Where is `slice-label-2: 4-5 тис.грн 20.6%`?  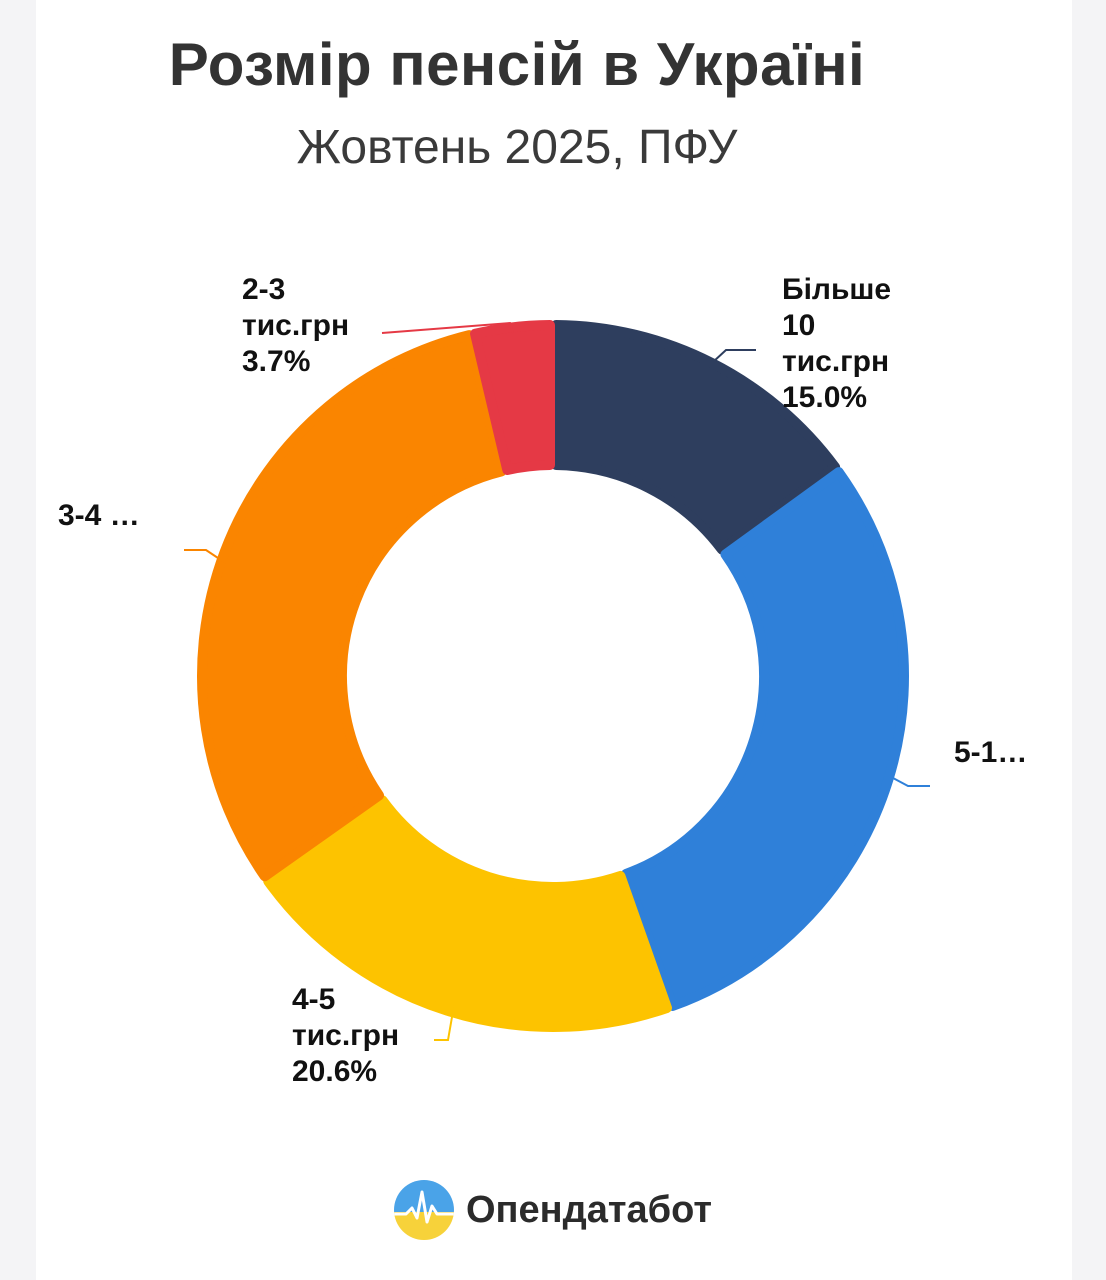 slice-label-2: 4-5 тис.грн 20.6% is located at coordinates (345, 1036).